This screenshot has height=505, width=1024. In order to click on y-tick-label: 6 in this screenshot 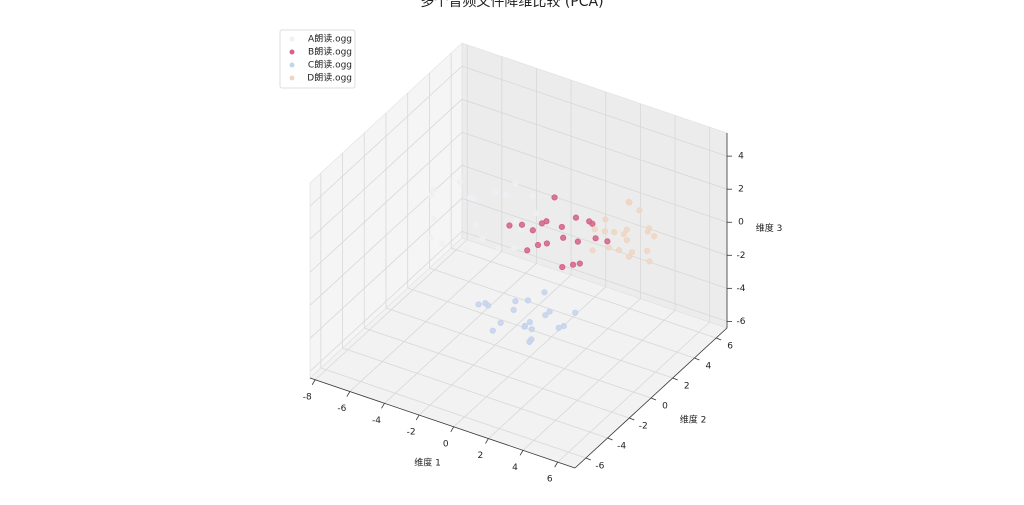, I will do `click(730, 347)`.